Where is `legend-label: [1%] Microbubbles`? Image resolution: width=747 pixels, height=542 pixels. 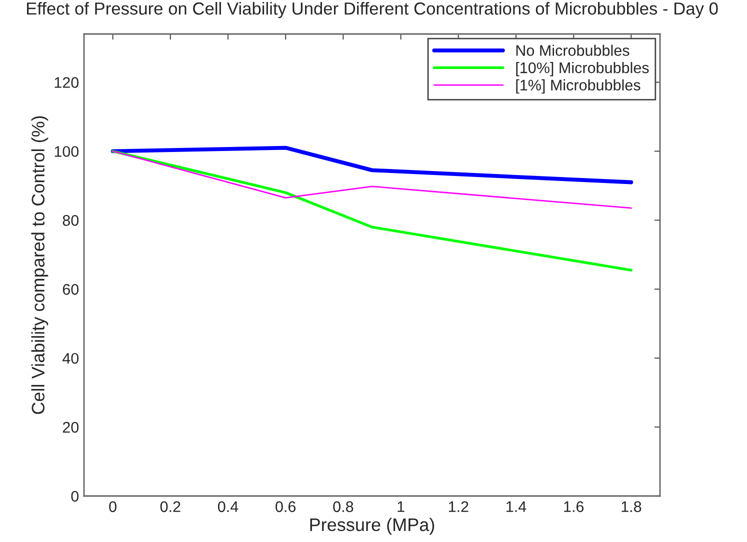
legend-label: [1%] Microbubbles is located at coordinates (578, 86).